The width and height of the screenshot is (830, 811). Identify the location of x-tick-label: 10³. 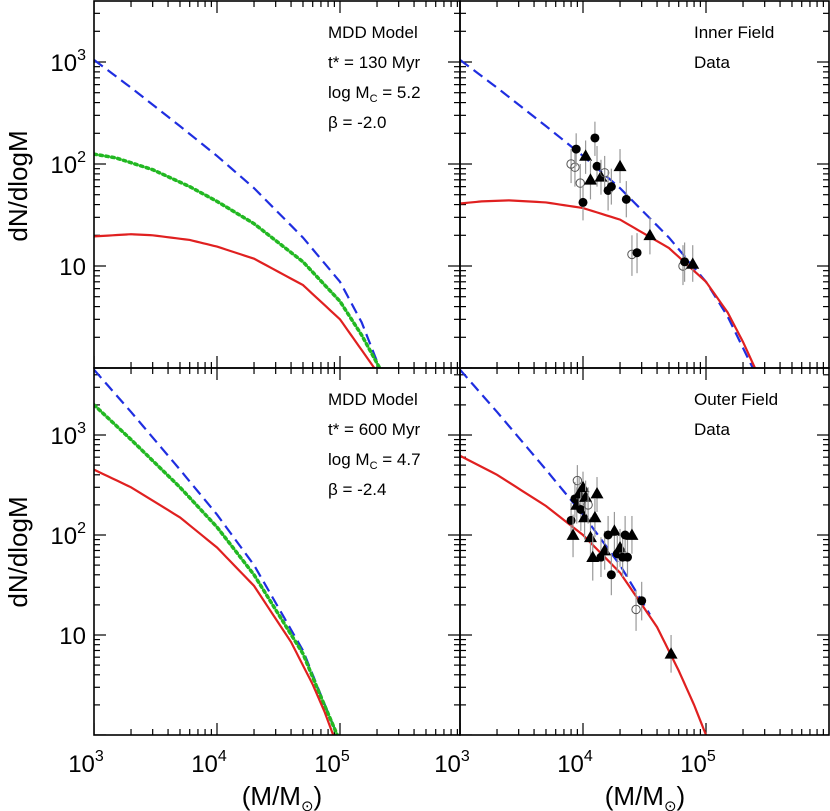
(452, 763).